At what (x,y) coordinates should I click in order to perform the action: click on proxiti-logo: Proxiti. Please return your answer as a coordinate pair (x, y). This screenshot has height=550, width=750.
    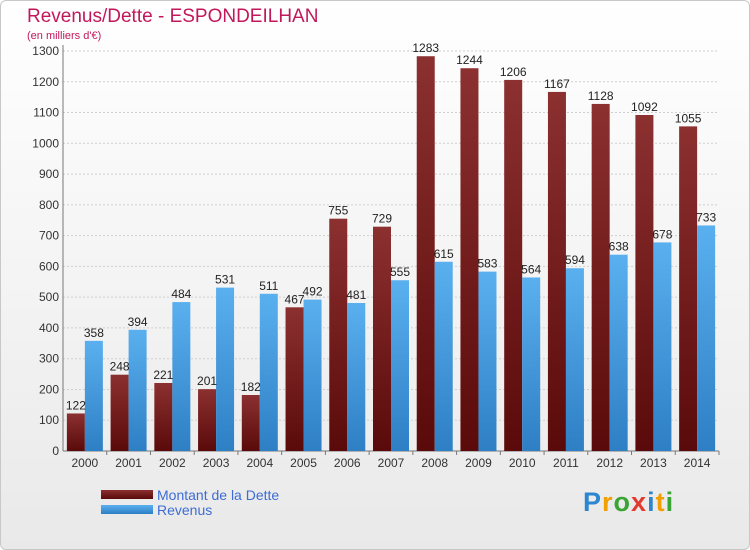
    Looking at the image, I should click on (628, 502).